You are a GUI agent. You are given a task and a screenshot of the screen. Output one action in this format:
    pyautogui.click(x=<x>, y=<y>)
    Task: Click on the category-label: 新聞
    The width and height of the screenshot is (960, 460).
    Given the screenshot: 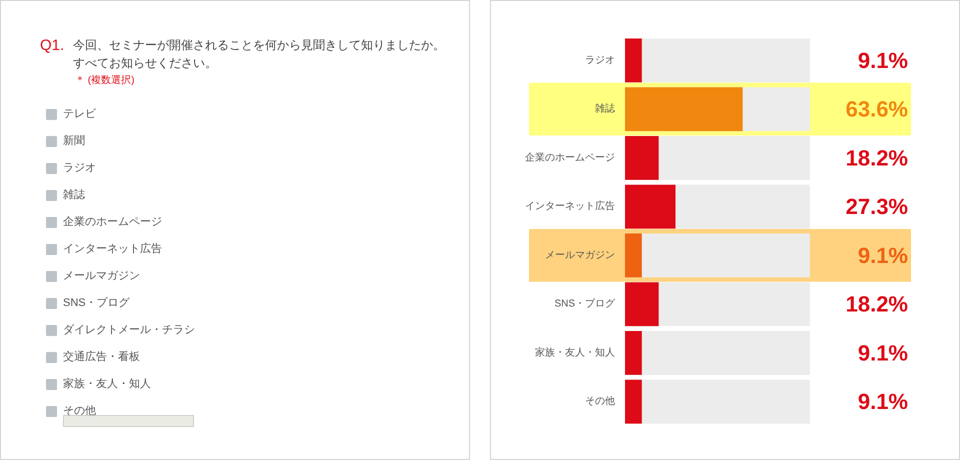 What is the action you would take?
    pyautogui.click(x=74, y=141)
    